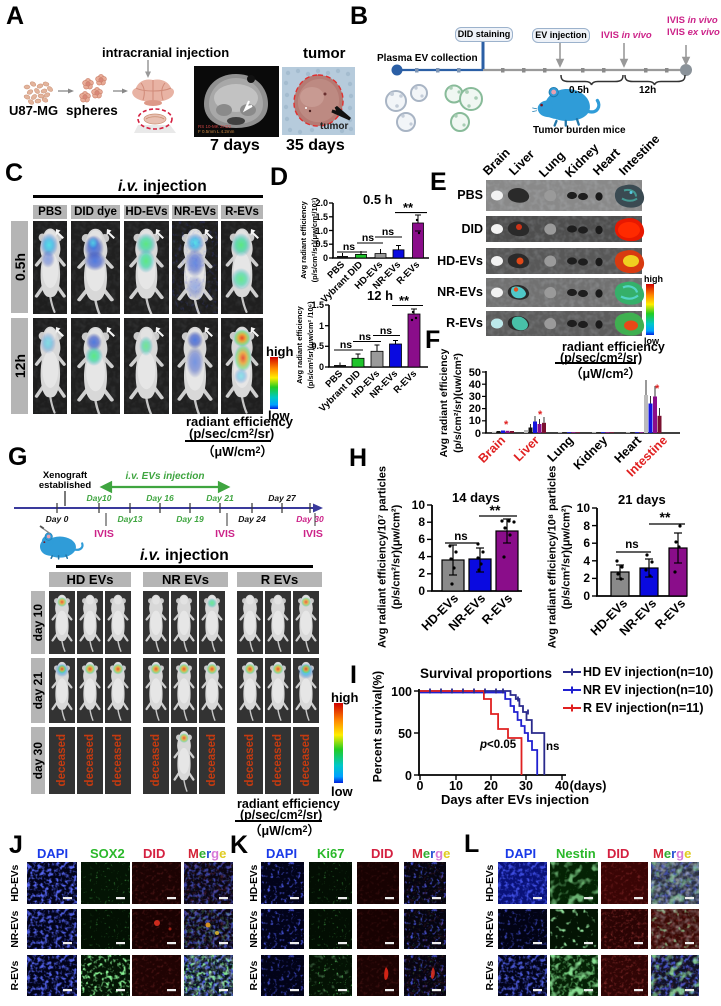 The width and height of the screenshot is (721, 1006). I want to click on svg-text: HD-EVs, so click(460, 261).